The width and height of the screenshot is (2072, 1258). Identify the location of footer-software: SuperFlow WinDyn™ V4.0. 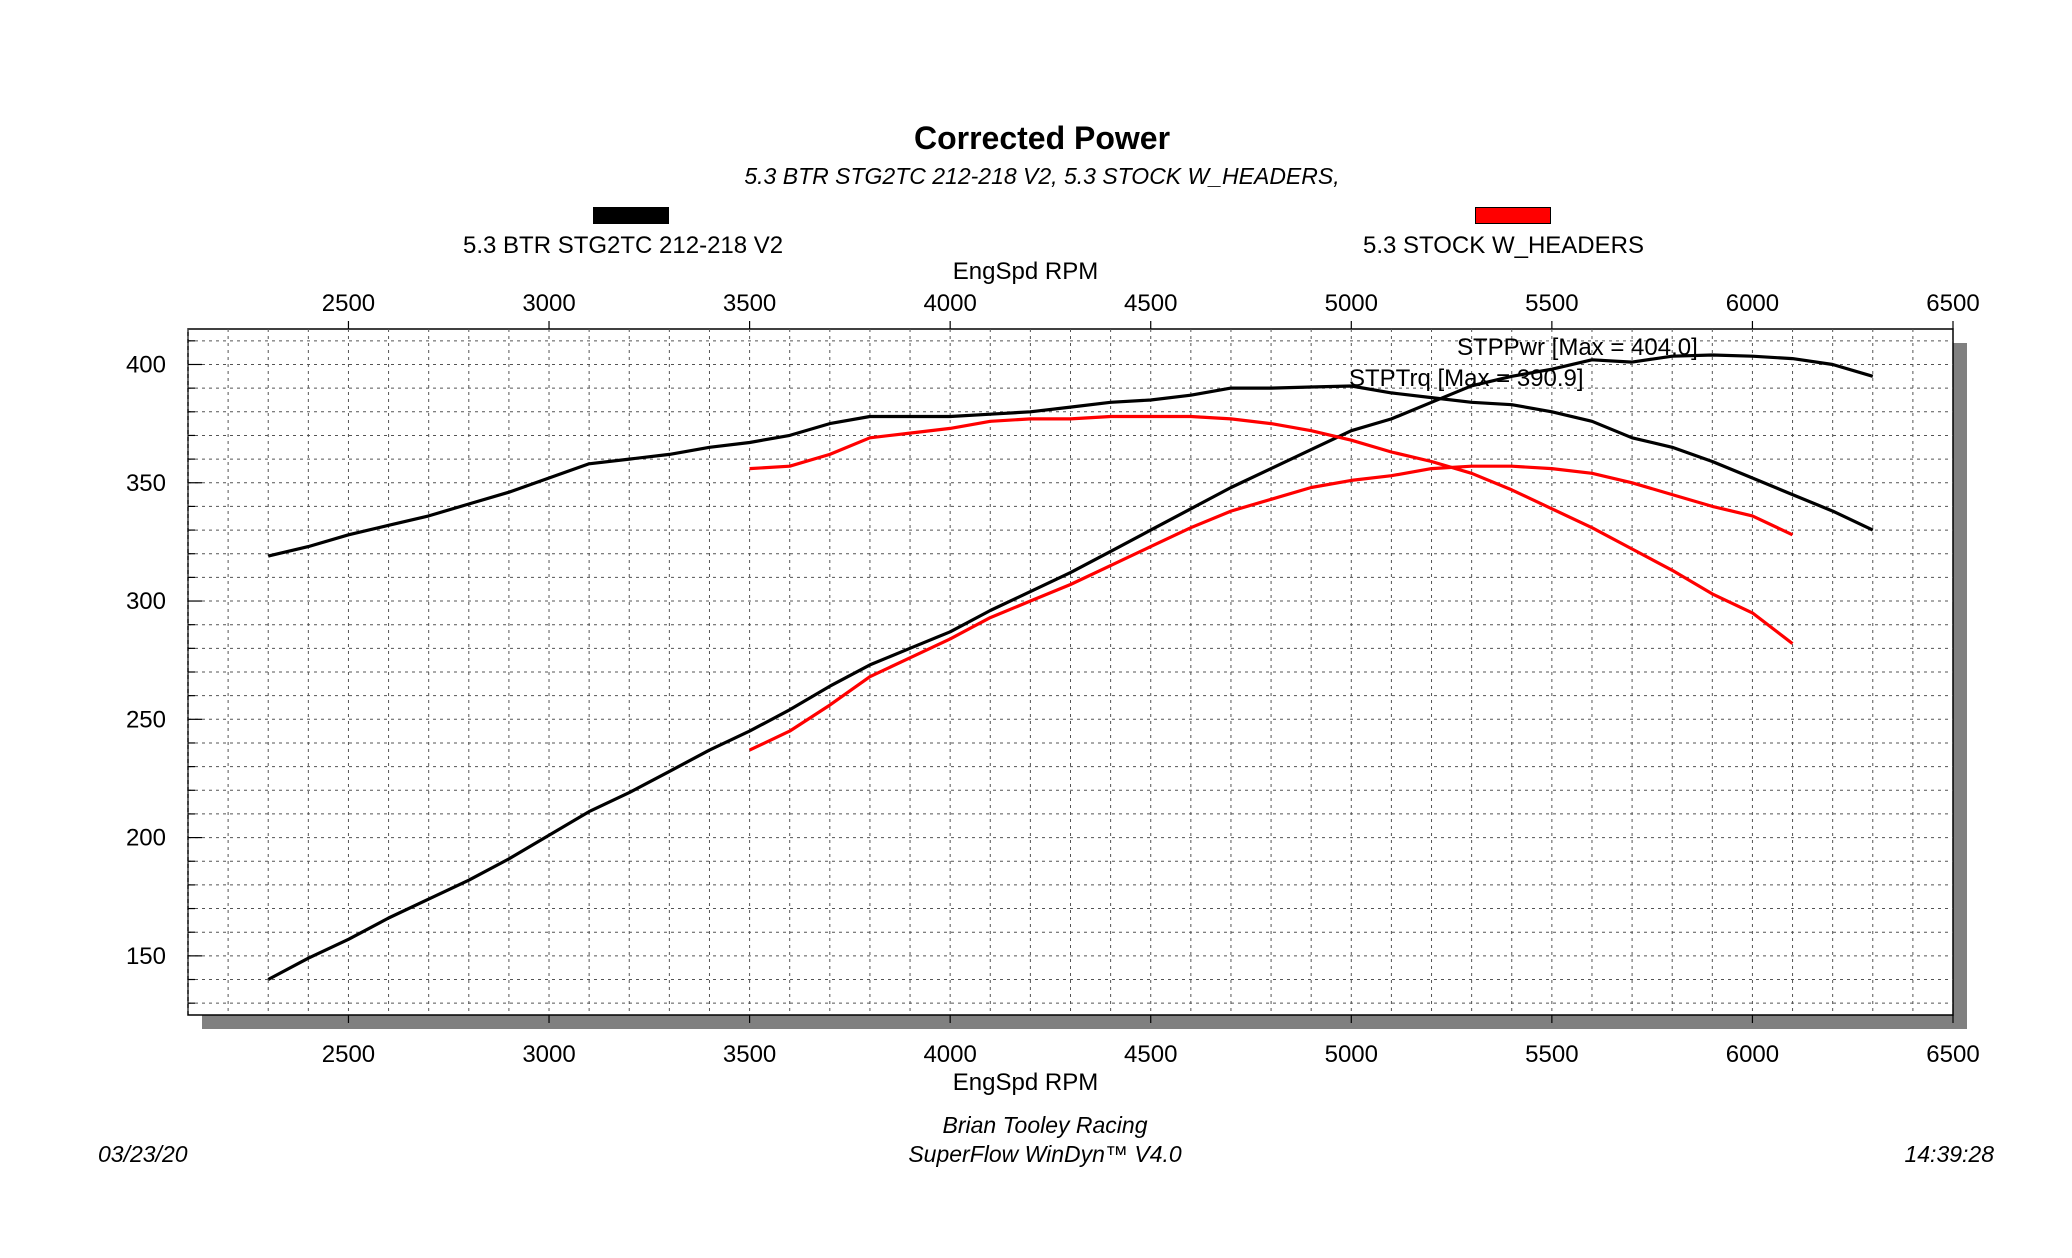
(1045, 1154).